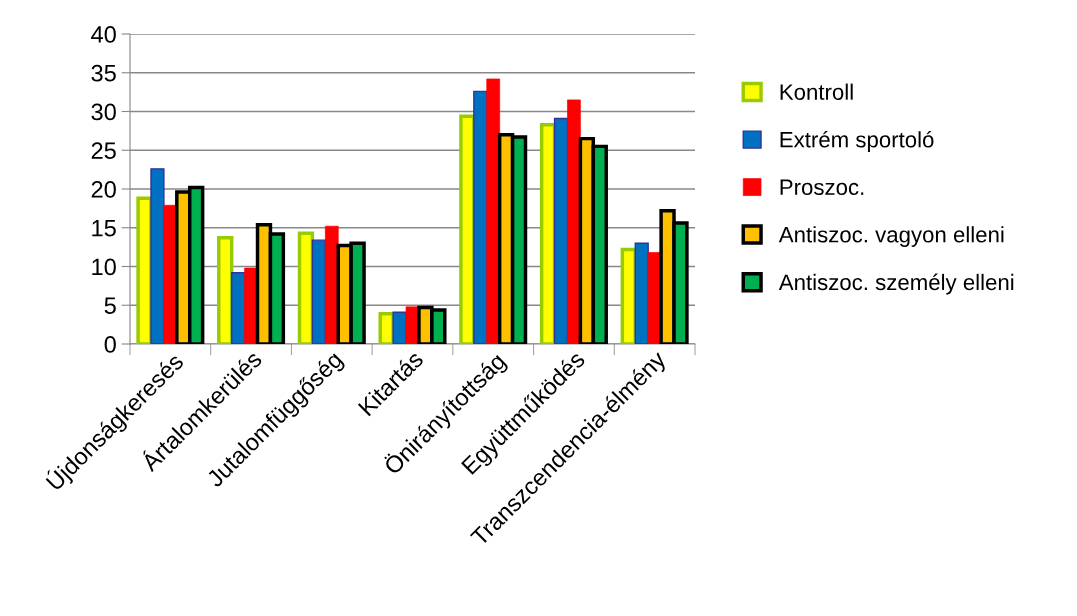 The height and width of the screenshot is (616, 1077). Describe the element at coordinates (103, 189) in the screenshot. I see `y-tick-label: 20` at that location.